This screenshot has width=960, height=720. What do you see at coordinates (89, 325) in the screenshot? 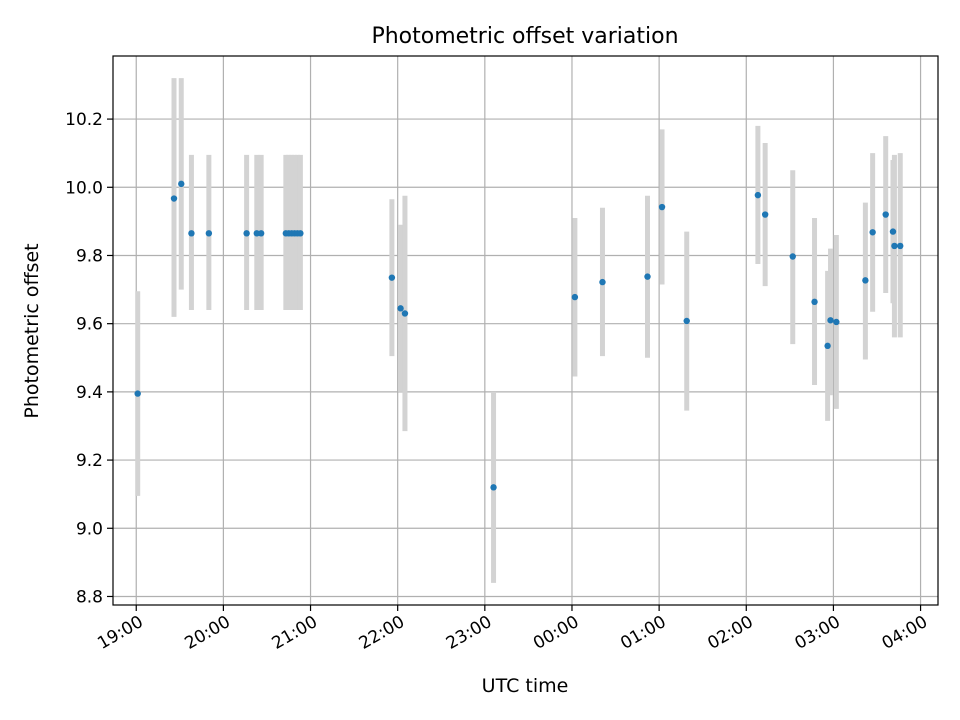
I see `y-tick-label: 9.6` at bounding box center [89, 325].